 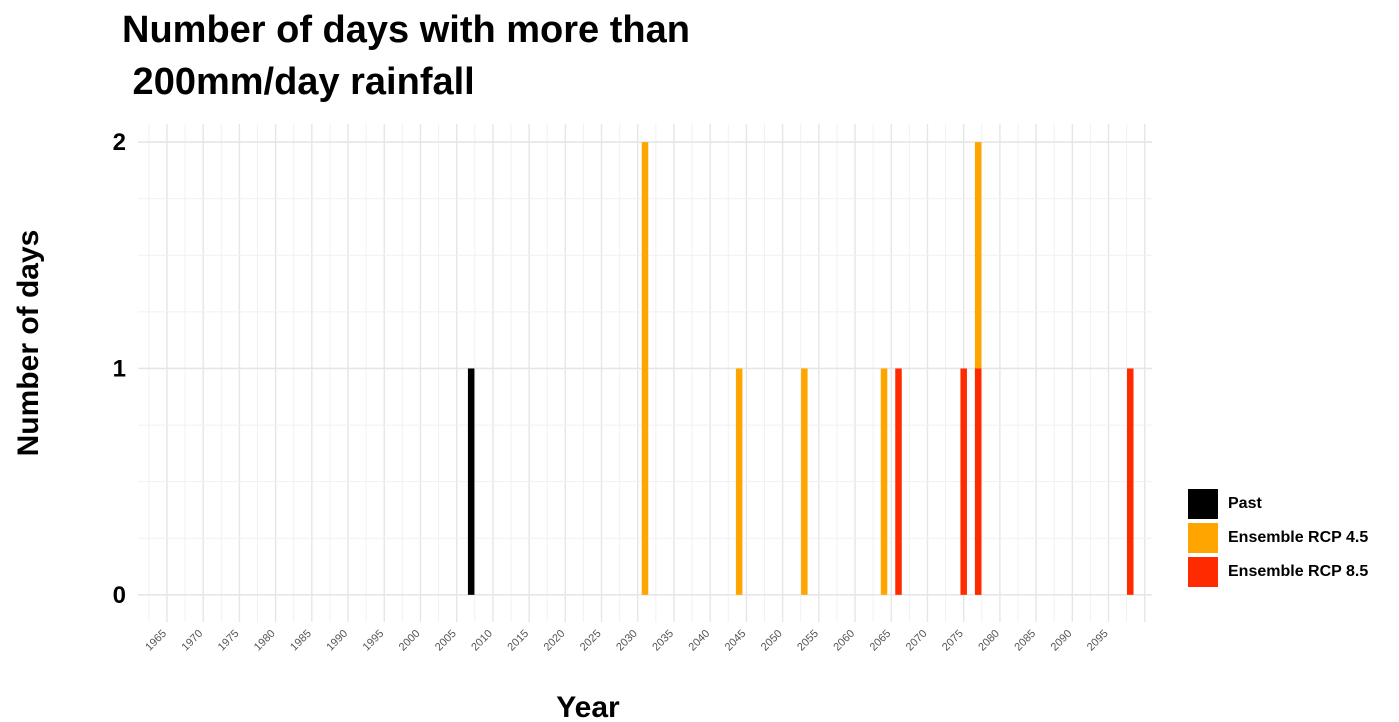 I want to click on y-tick-label: 2, so click(x=119, y=142).